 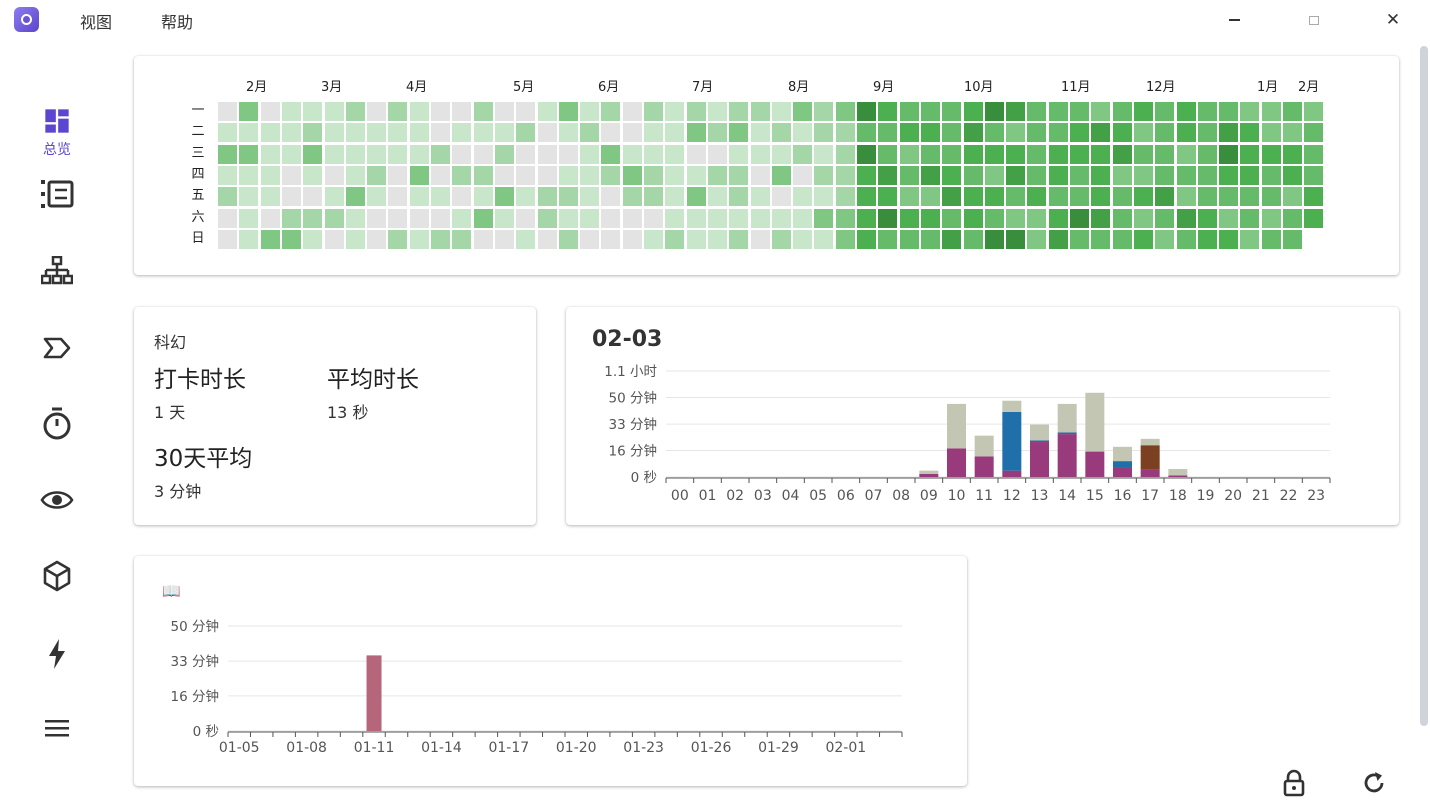 What do you see at coordinates (1424, 386) in the screenshot?
I see `scrollbar-thumb` at bounding box center [1424, 386].